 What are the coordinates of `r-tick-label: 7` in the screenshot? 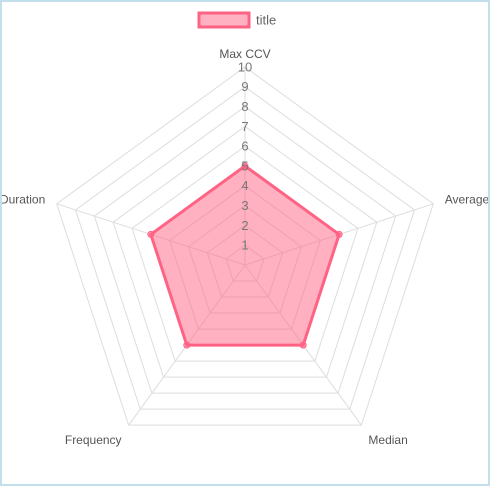 It's located at (244, 126).